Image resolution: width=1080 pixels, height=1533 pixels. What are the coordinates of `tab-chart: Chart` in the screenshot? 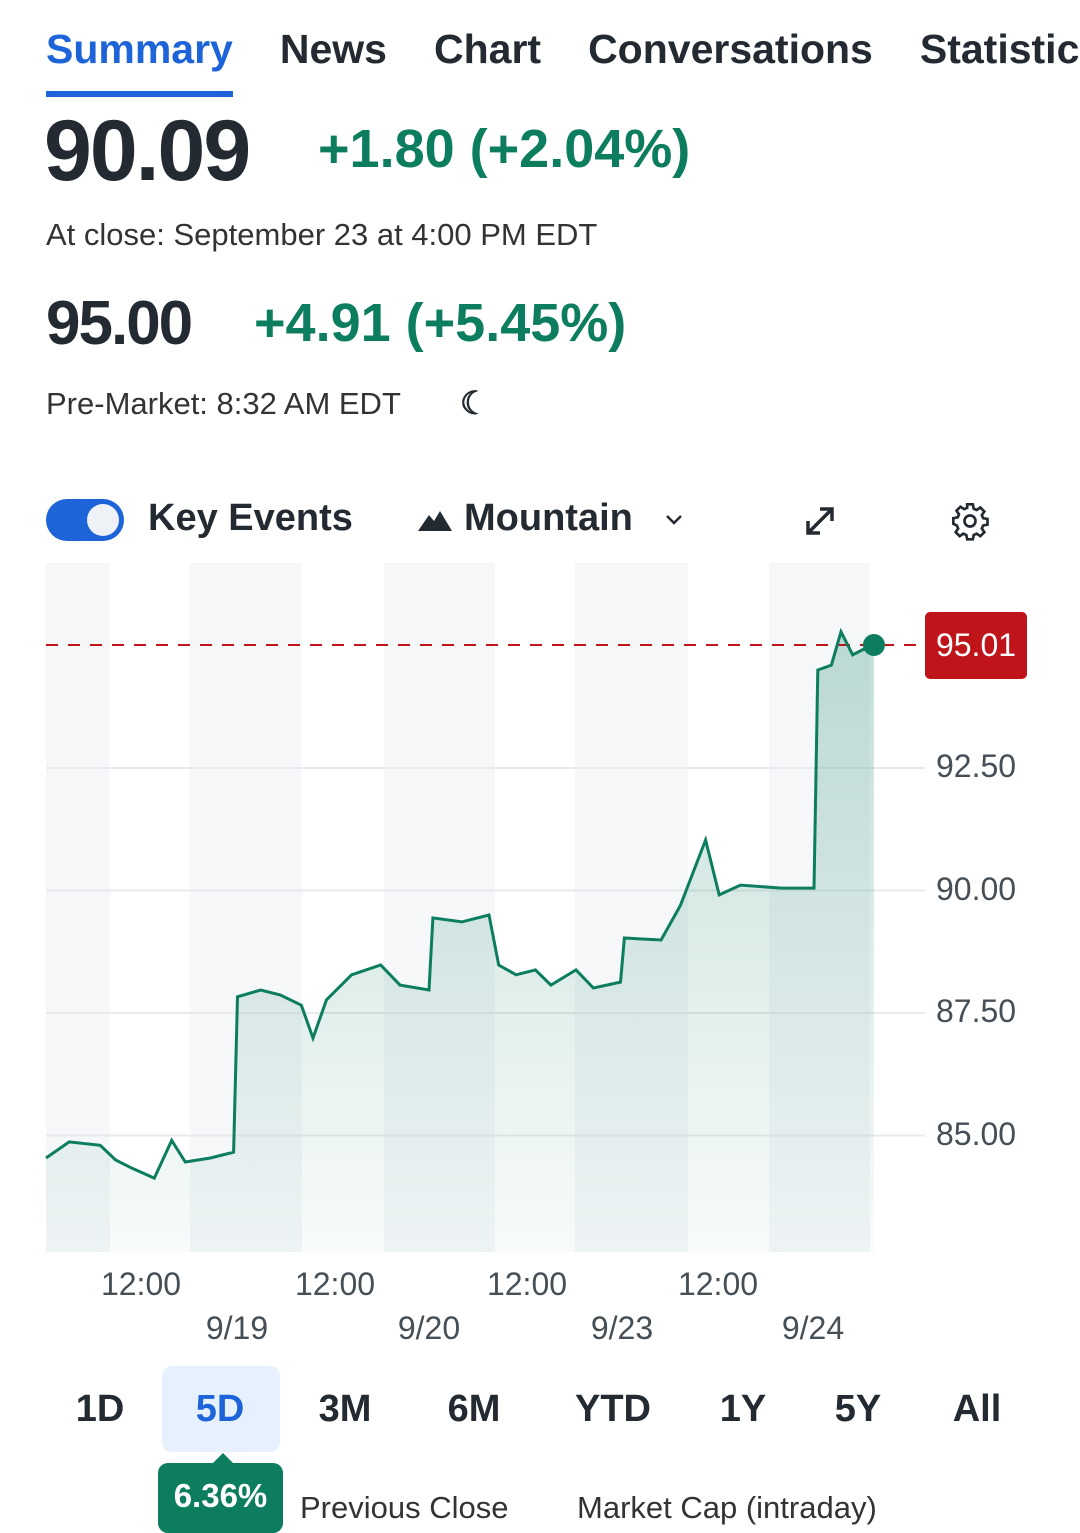 It's located at (487, 49).